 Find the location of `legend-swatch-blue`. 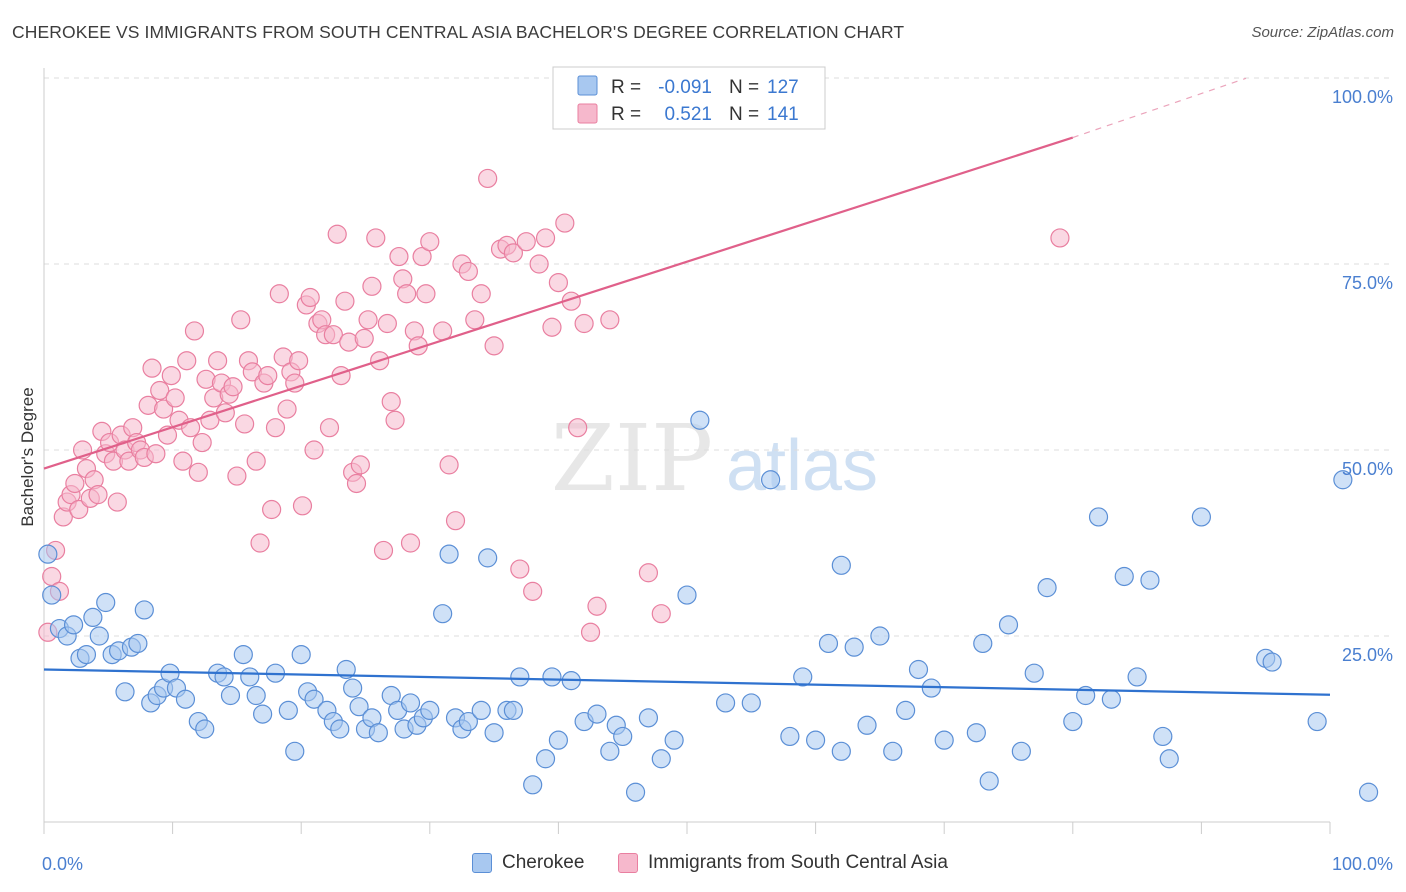

legend-swatch-blue is located at coordinates (587, 85).